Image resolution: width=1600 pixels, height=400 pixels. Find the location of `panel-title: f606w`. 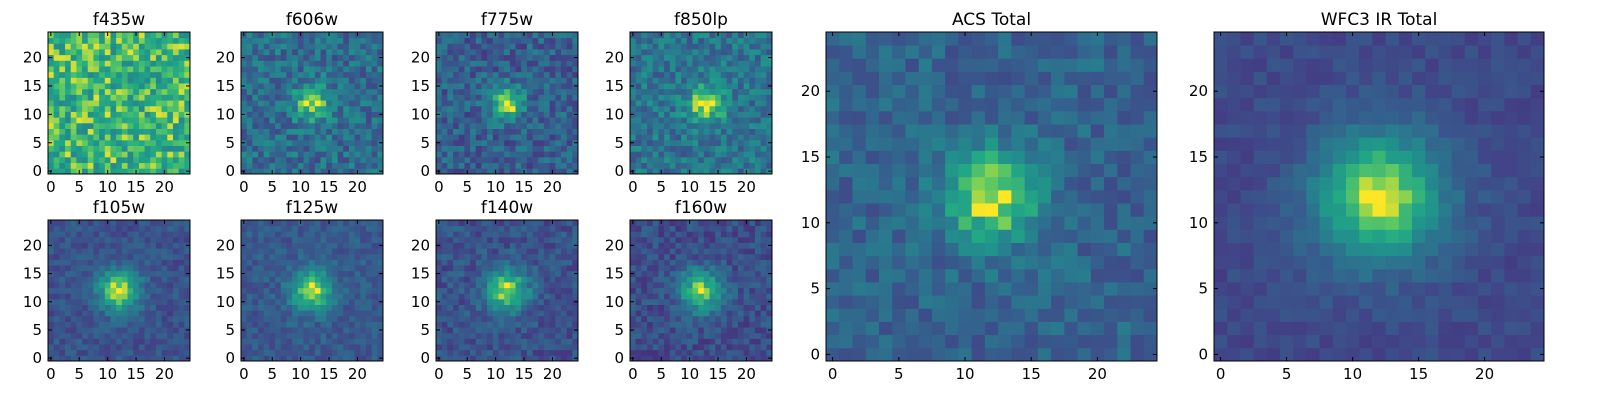

panel-title: f606w is located at coordinates (312, 20).